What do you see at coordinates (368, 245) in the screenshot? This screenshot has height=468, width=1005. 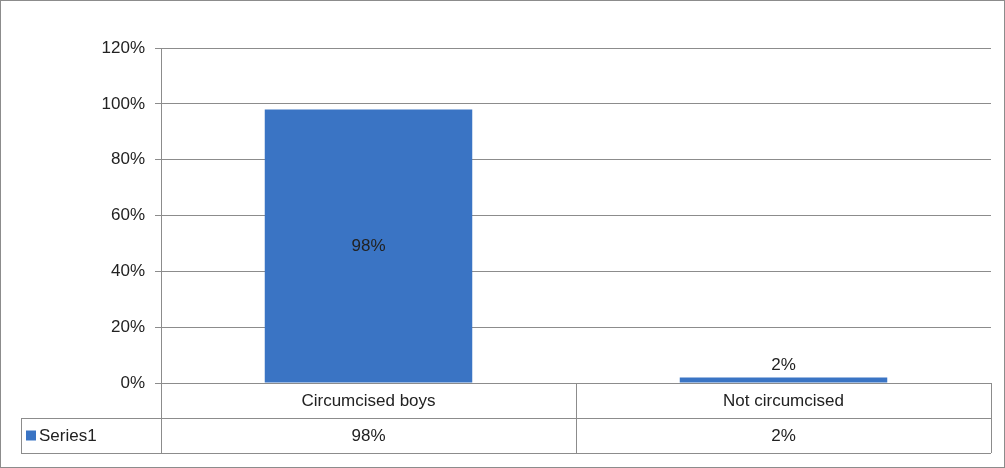 I see `text: 98%` at bounding box center [368, 245].